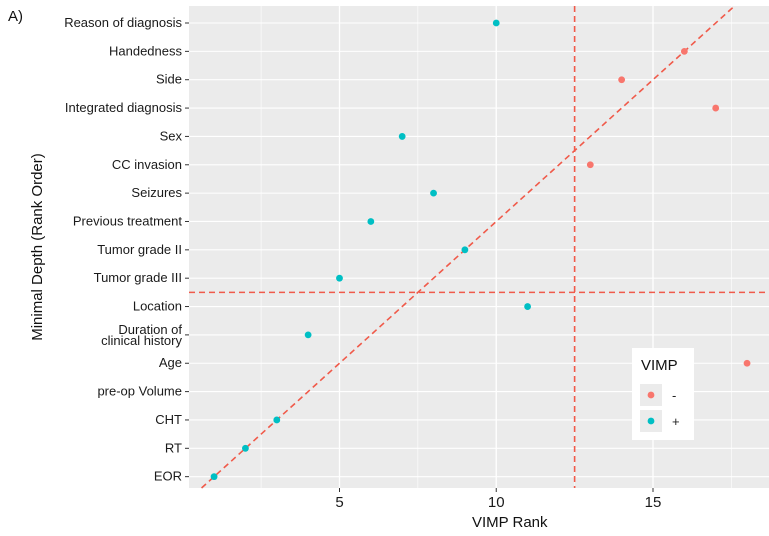 This screenshot has width=769, height=536. I want to click on data-point: Sex, so click(402, 136).